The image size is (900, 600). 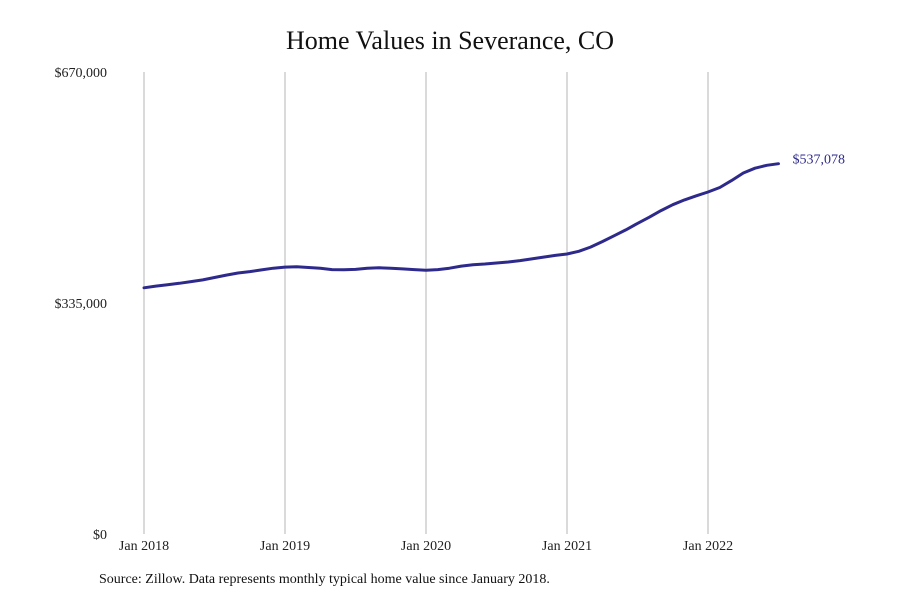 I want to click on y-tick-label: $670,000, so click(x=81, y=73).